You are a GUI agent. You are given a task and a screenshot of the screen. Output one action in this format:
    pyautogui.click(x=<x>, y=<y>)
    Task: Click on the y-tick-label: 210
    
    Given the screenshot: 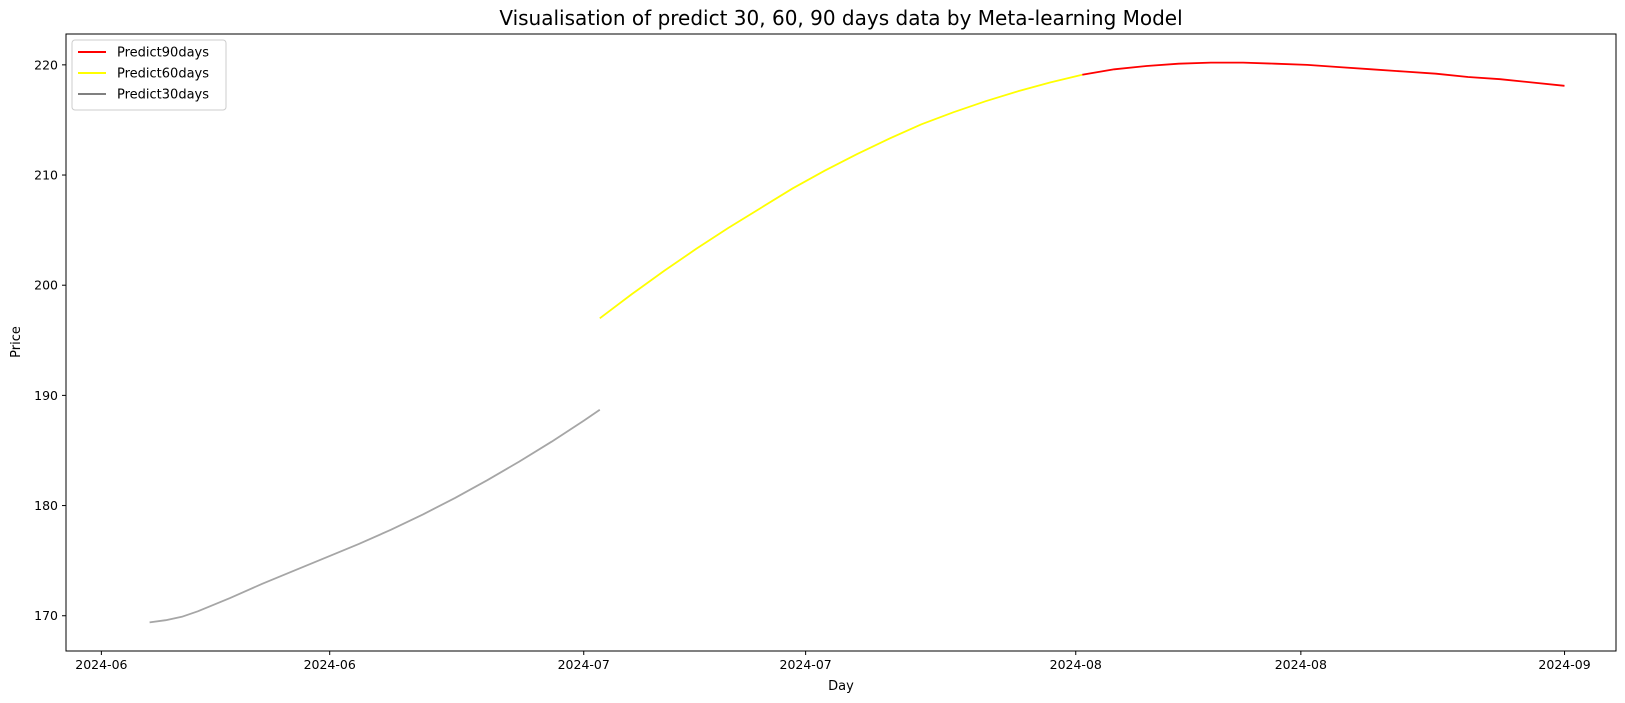 What is the action you would take?
    pyautogui.click(x=46, y=175)
    